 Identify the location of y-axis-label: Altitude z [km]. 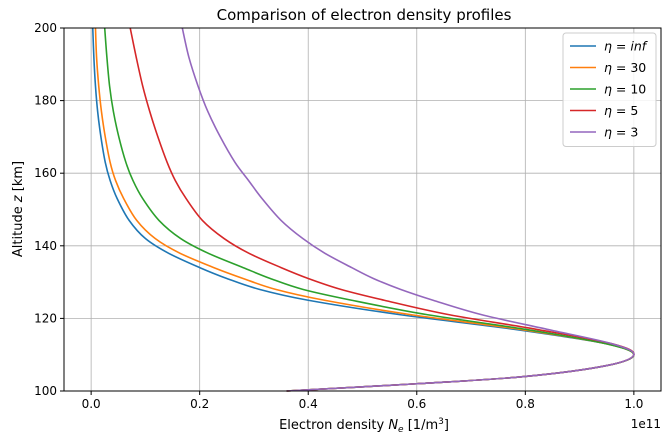
(18, 209).